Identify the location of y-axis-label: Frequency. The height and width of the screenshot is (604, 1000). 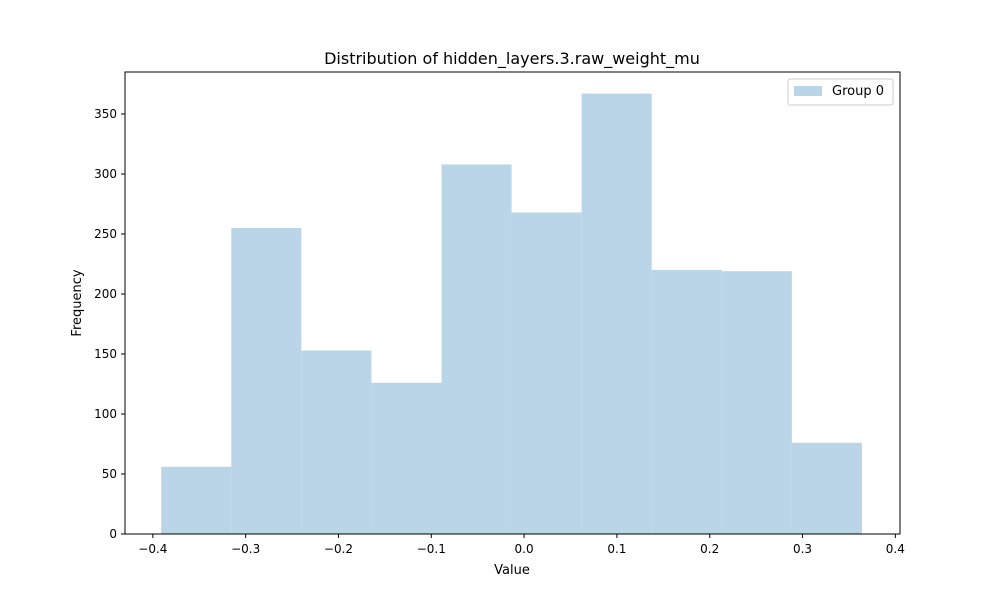
(77, 302).